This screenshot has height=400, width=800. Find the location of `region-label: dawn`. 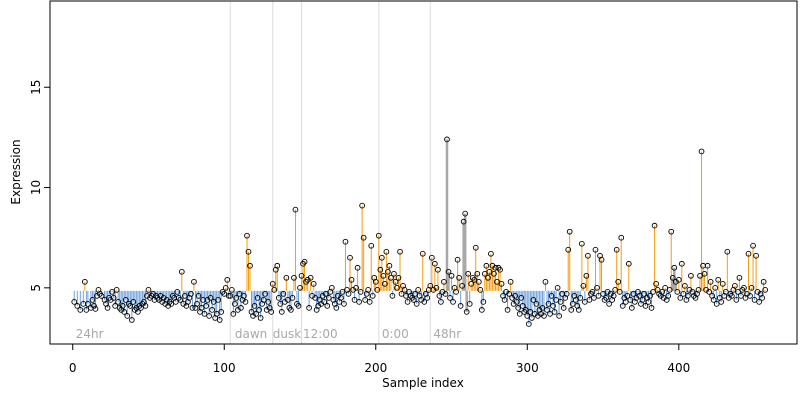

region-label: dawn is located at coordinates (251, 334).